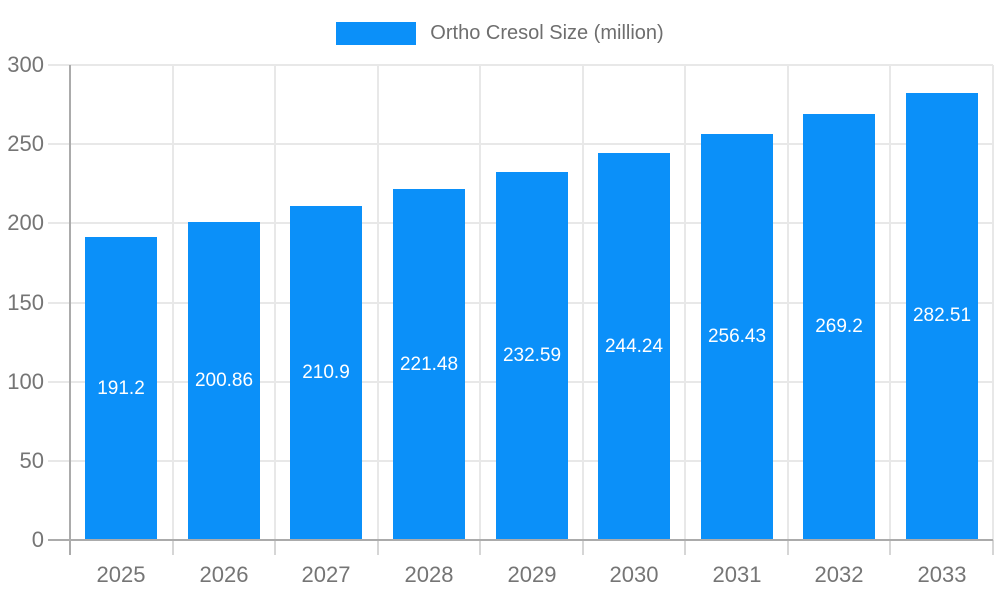 This screenshot has width=1000, height=600. I want to click on legend: Ortho Cresol Size (million), so click(500, 33).